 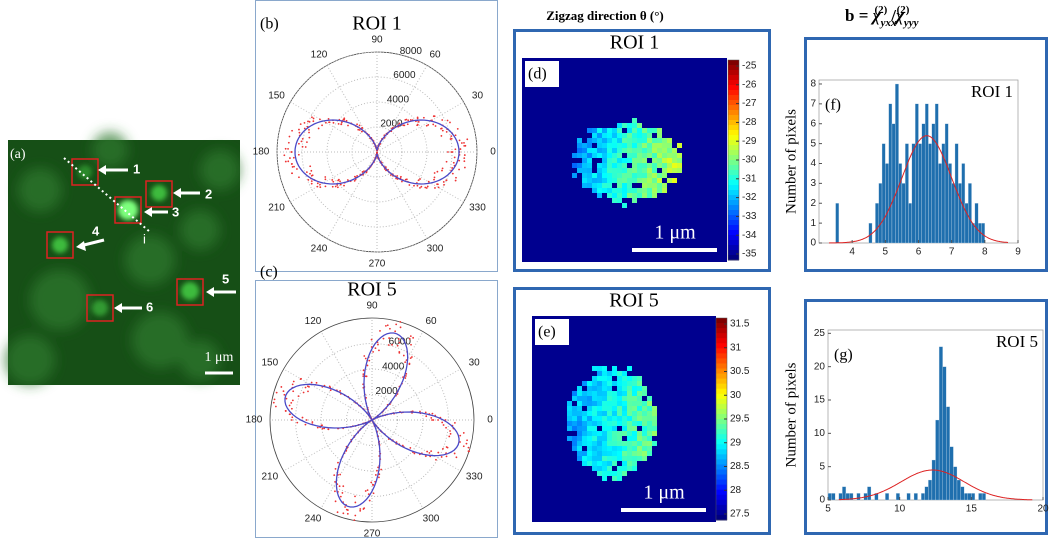 What do you see at coordinates (893, 15) in the screenshot?
I see `heading-part: /` at bounding box center [893, 15].